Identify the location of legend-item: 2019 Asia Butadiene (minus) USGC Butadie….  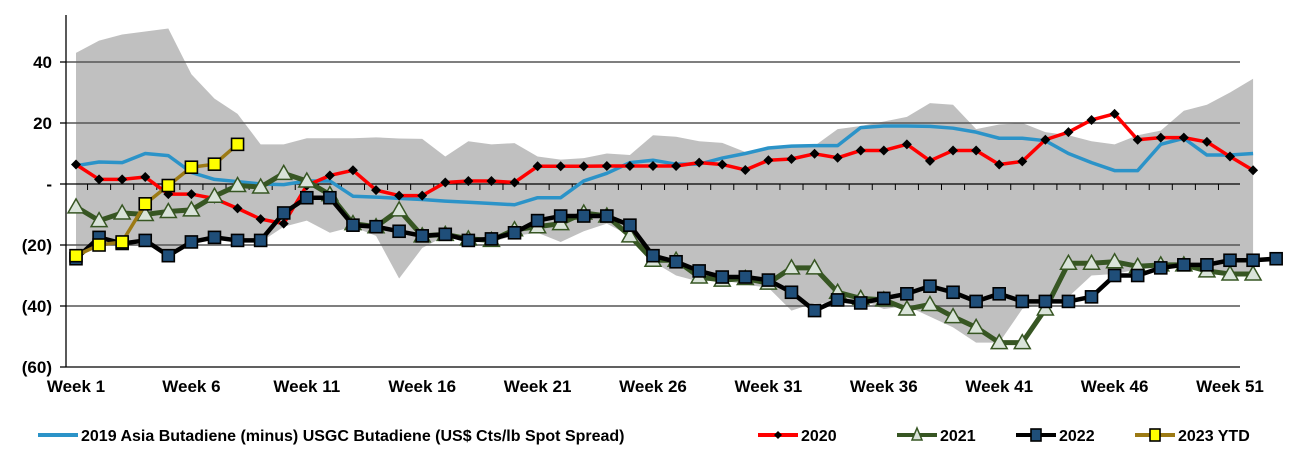
(331, 436).